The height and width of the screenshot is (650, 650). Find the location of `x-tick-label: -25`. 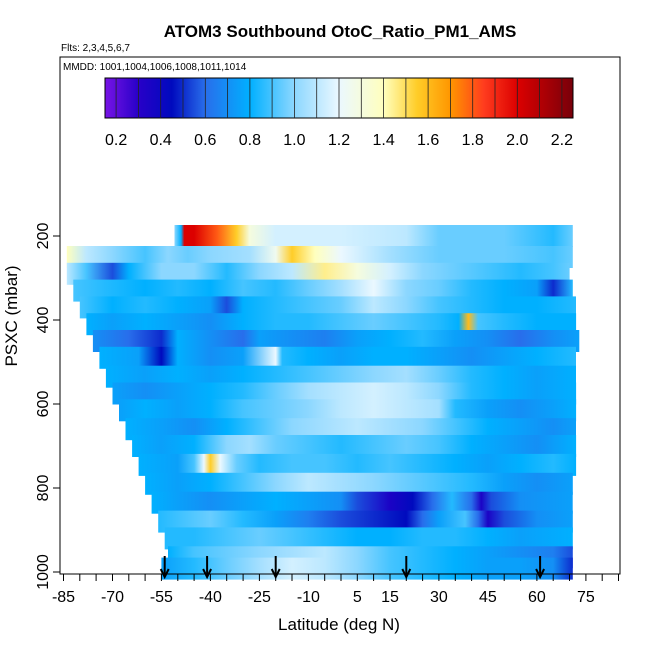

x-tick-label: -25 is located at coordinates (259, 597).